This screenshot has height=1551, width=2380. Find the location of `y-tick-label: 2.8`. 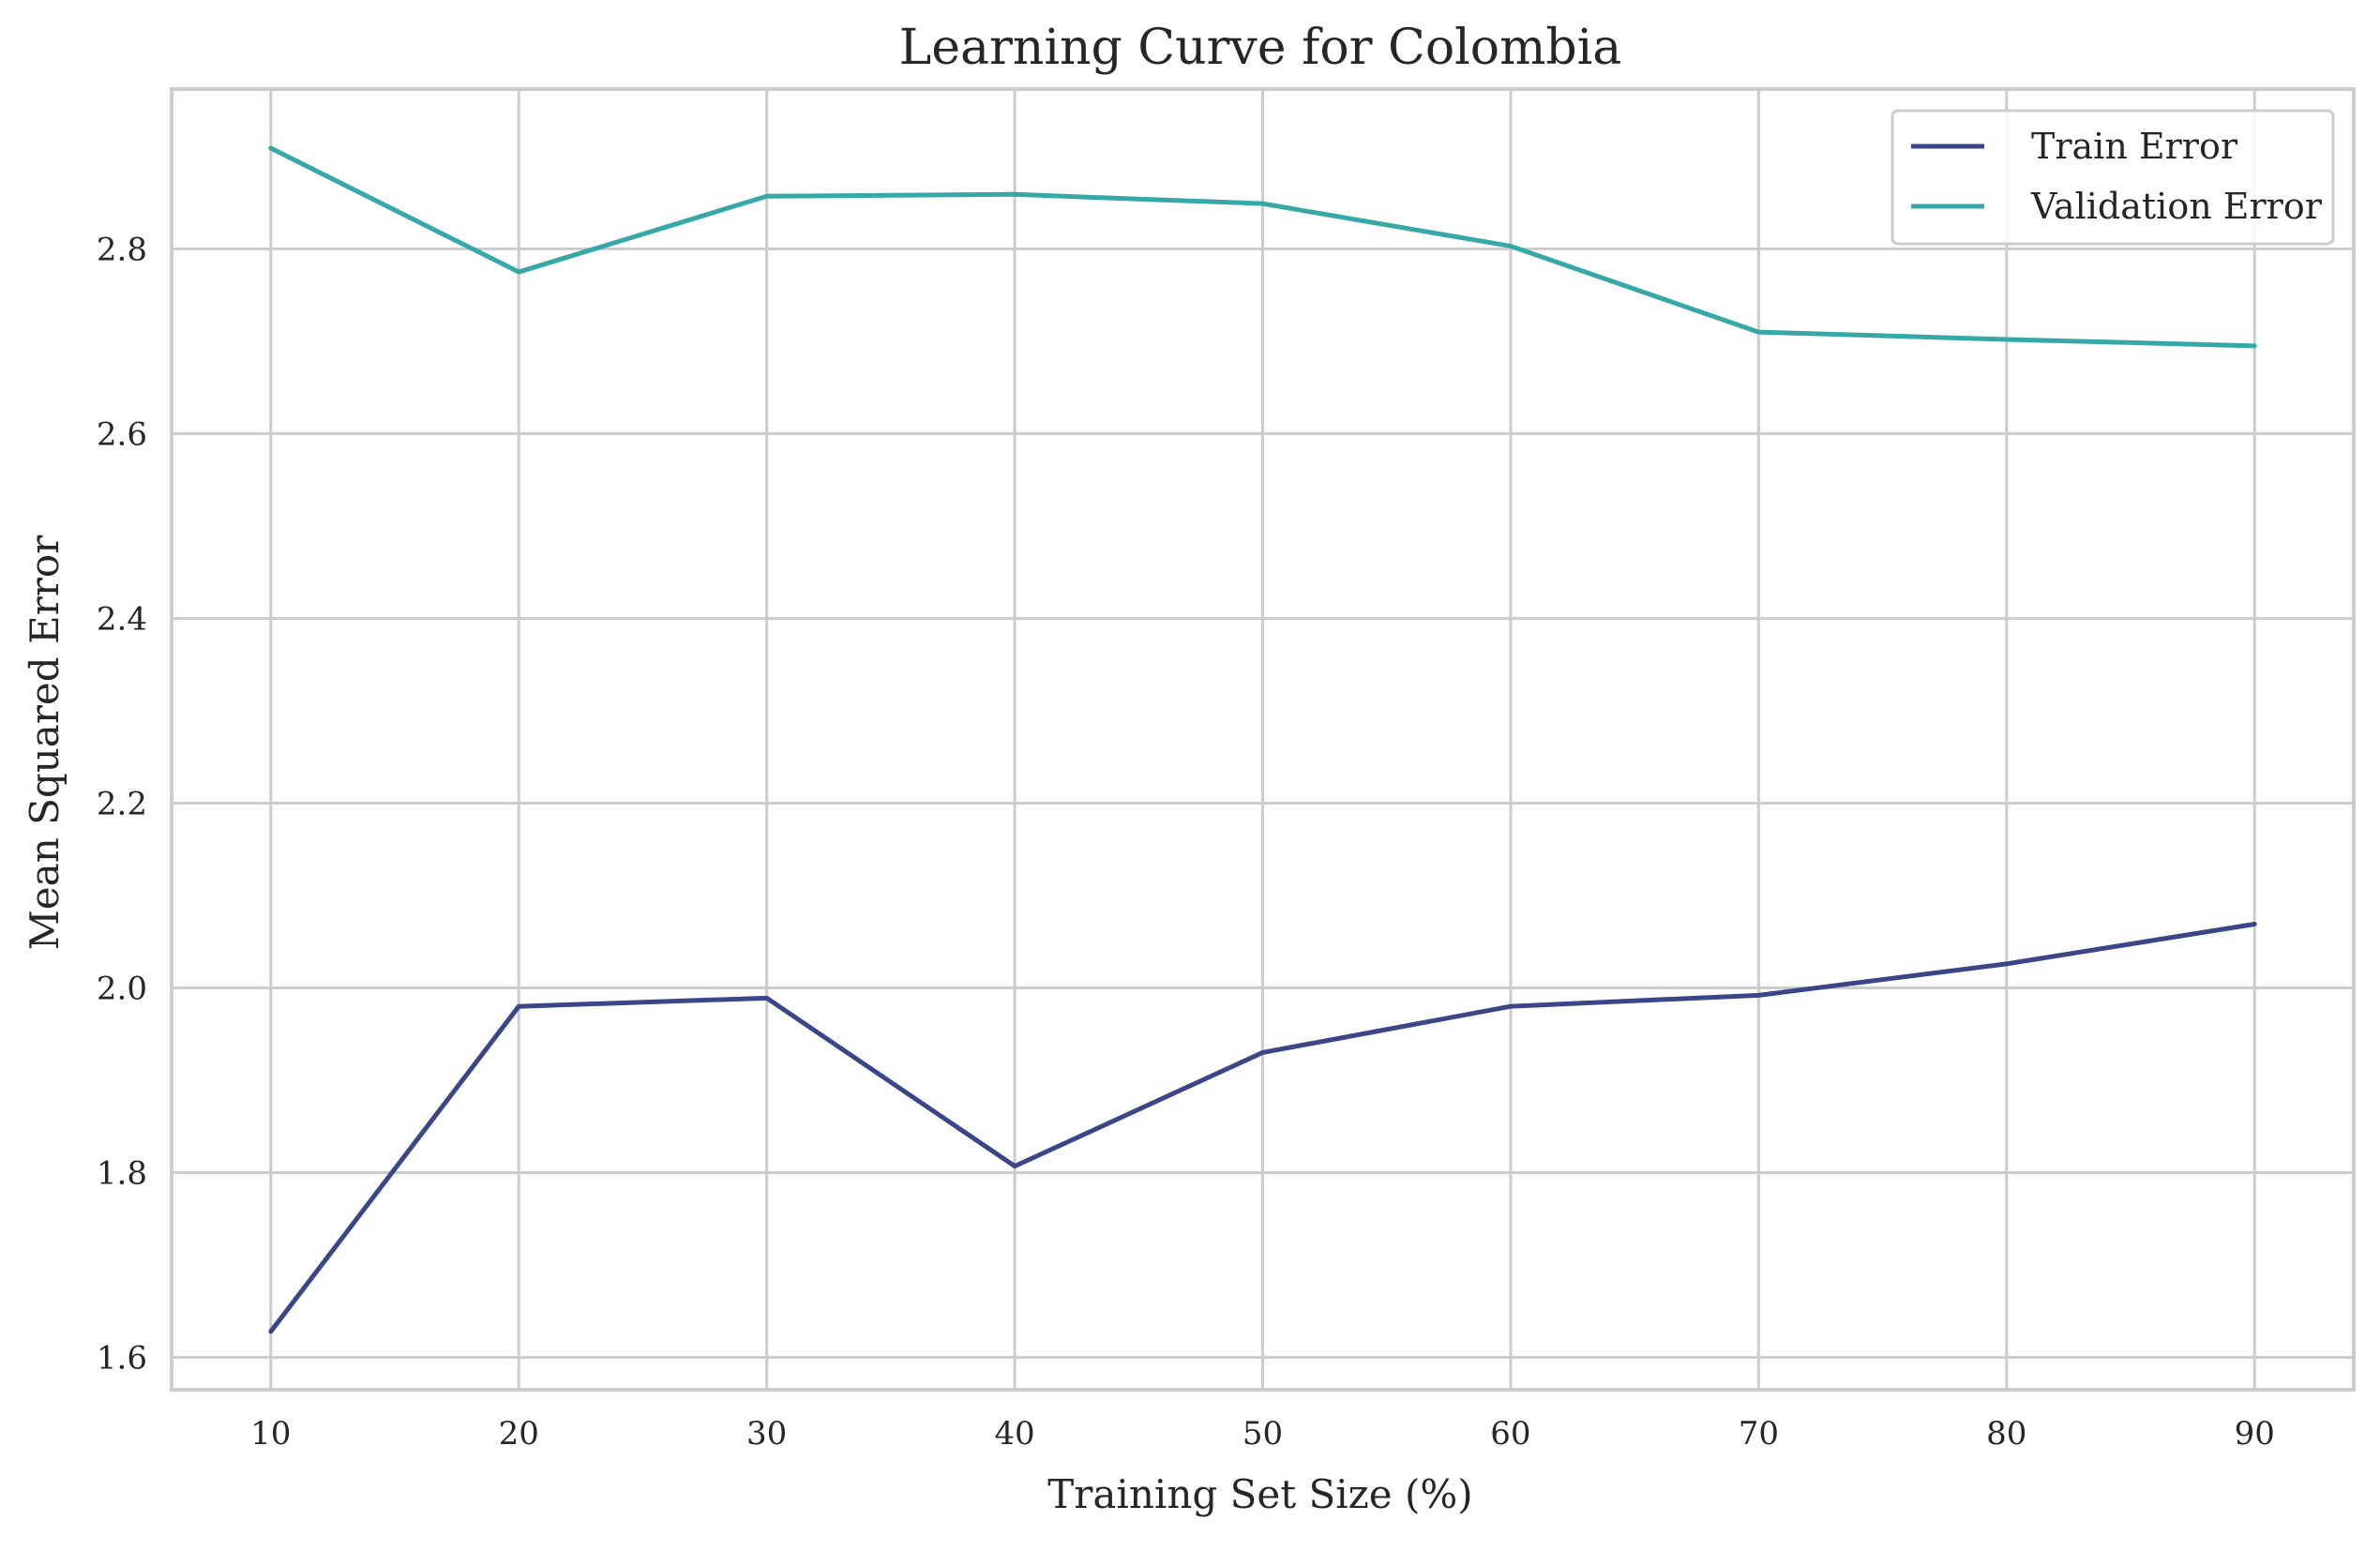

y-tick-label: 2.8 is located at coordinates (122, 249).